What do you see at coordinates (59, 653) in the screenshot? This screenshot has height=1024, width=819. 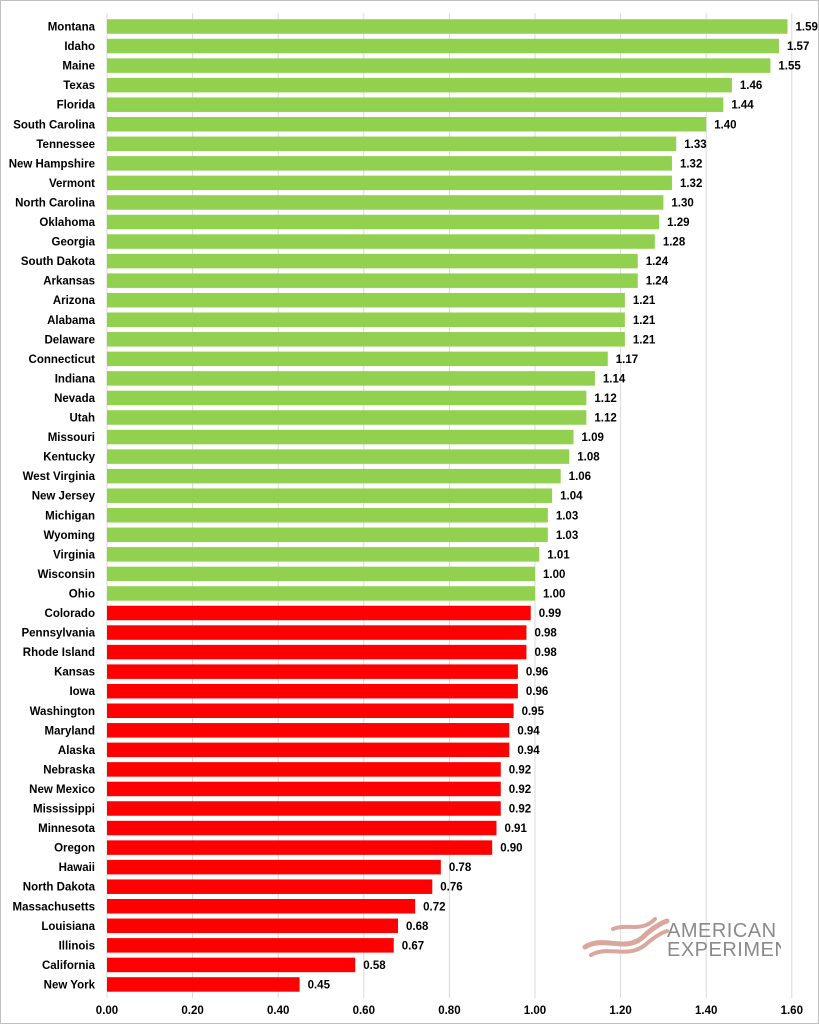 I see `category-label: Rhode Island` at bounding box center [59, 653].